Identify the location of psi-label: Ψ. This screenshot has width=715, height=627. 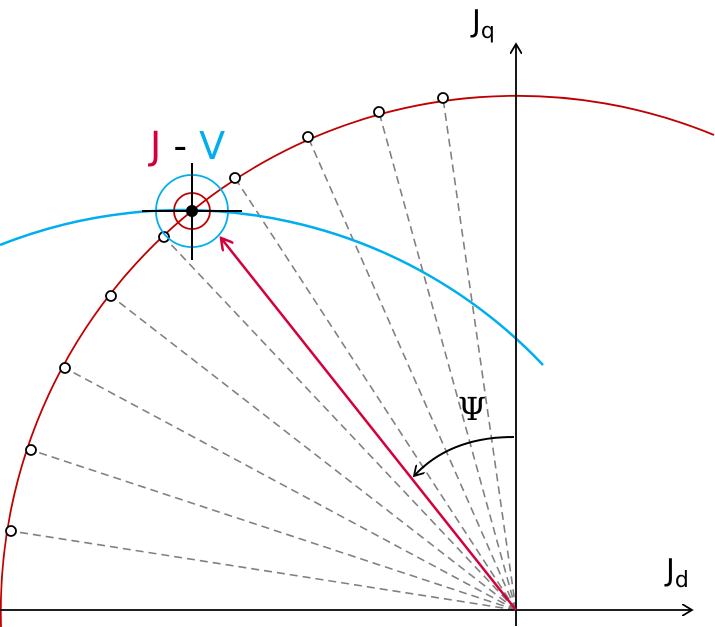
(472, 409).